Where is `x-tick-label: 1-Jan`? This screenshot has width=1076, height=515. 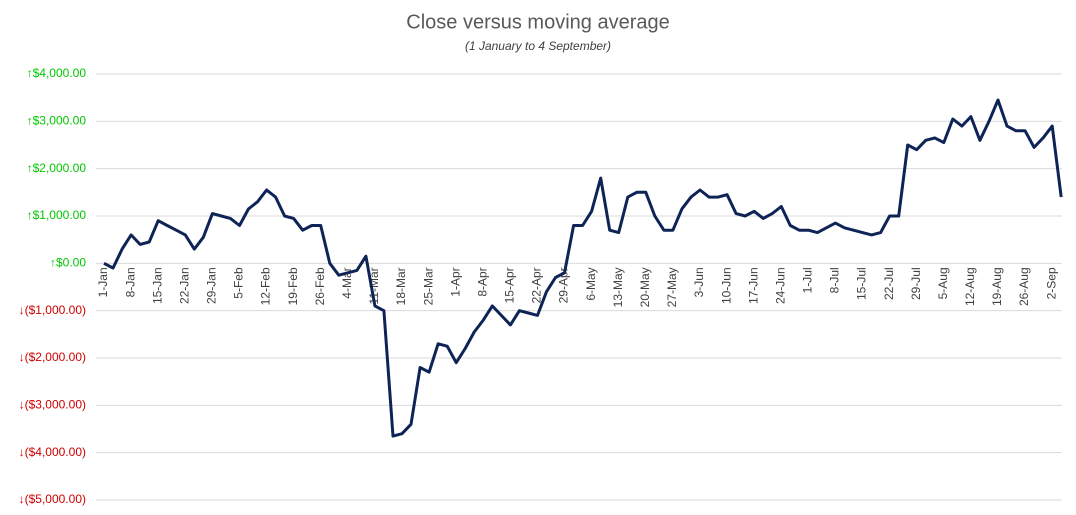 x-tick-label: 1-Jan is located at coordinates (103, 282).